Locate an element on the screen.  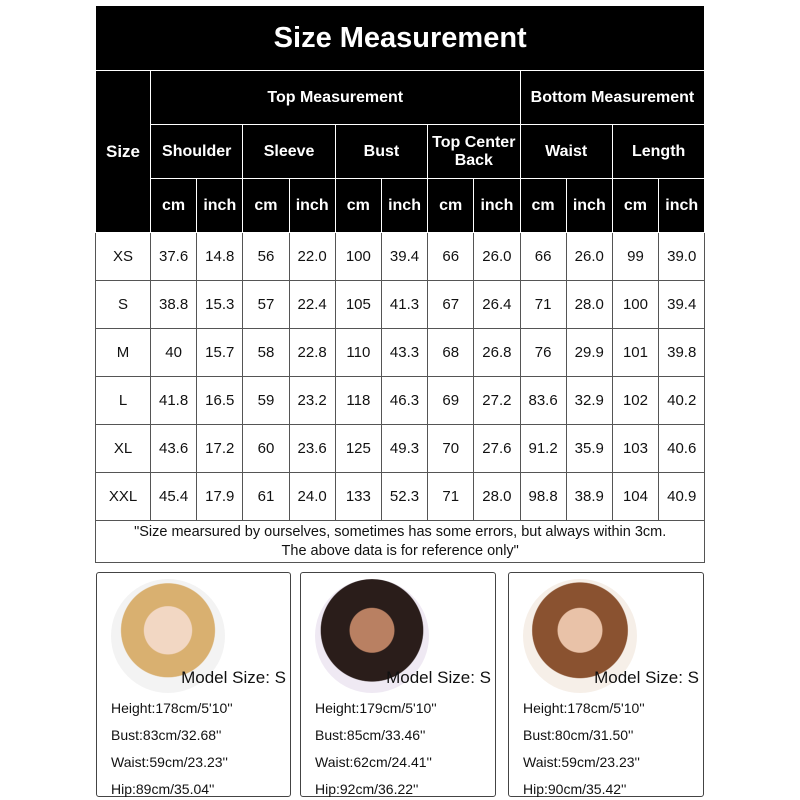
cell: 118 is located at coordinates (358, 400).